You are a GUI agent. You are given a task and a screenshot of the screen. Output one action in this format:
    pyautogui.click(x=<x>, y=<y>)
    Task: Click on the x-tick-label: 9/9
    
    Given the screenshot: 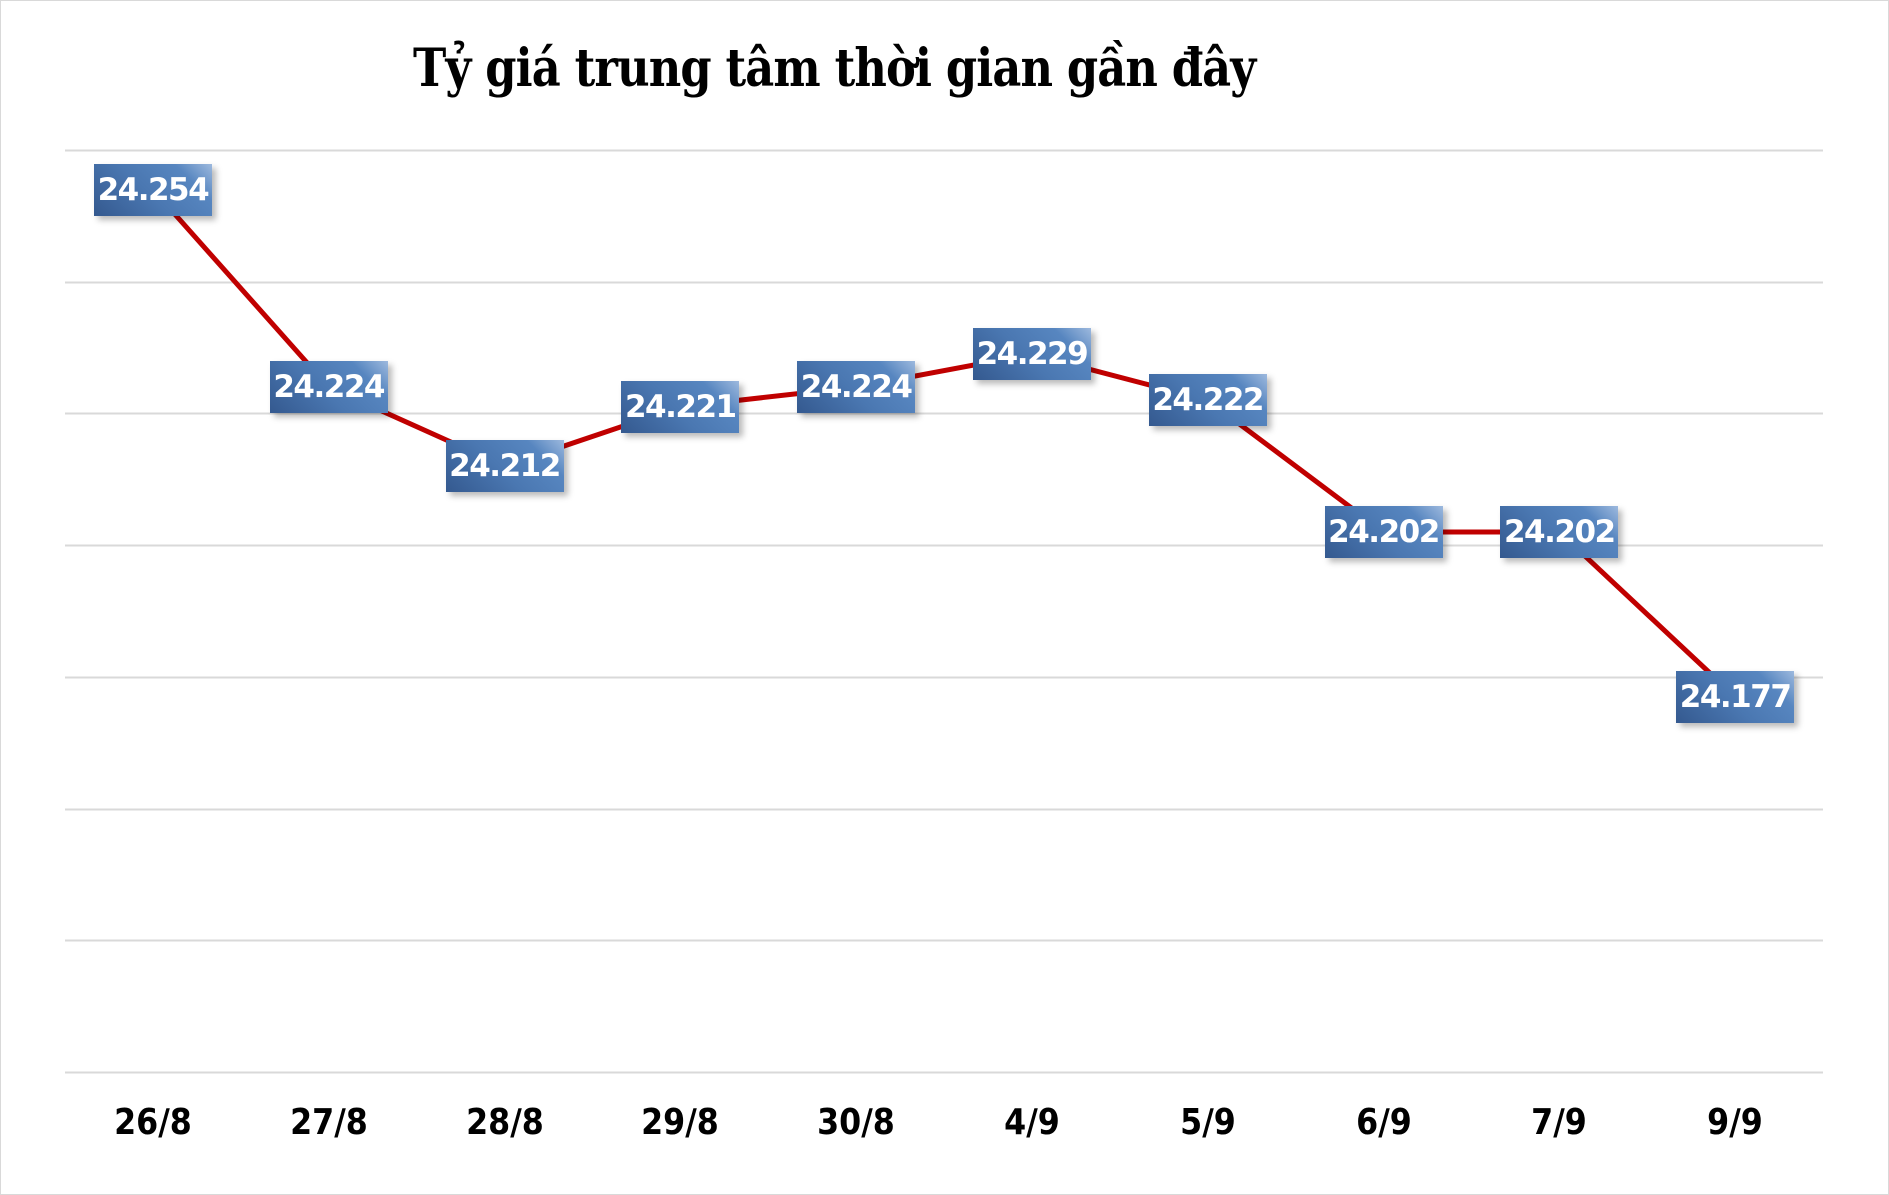 What is the action you would take?
    pyautogui.click(x=1735, y=1122)
    